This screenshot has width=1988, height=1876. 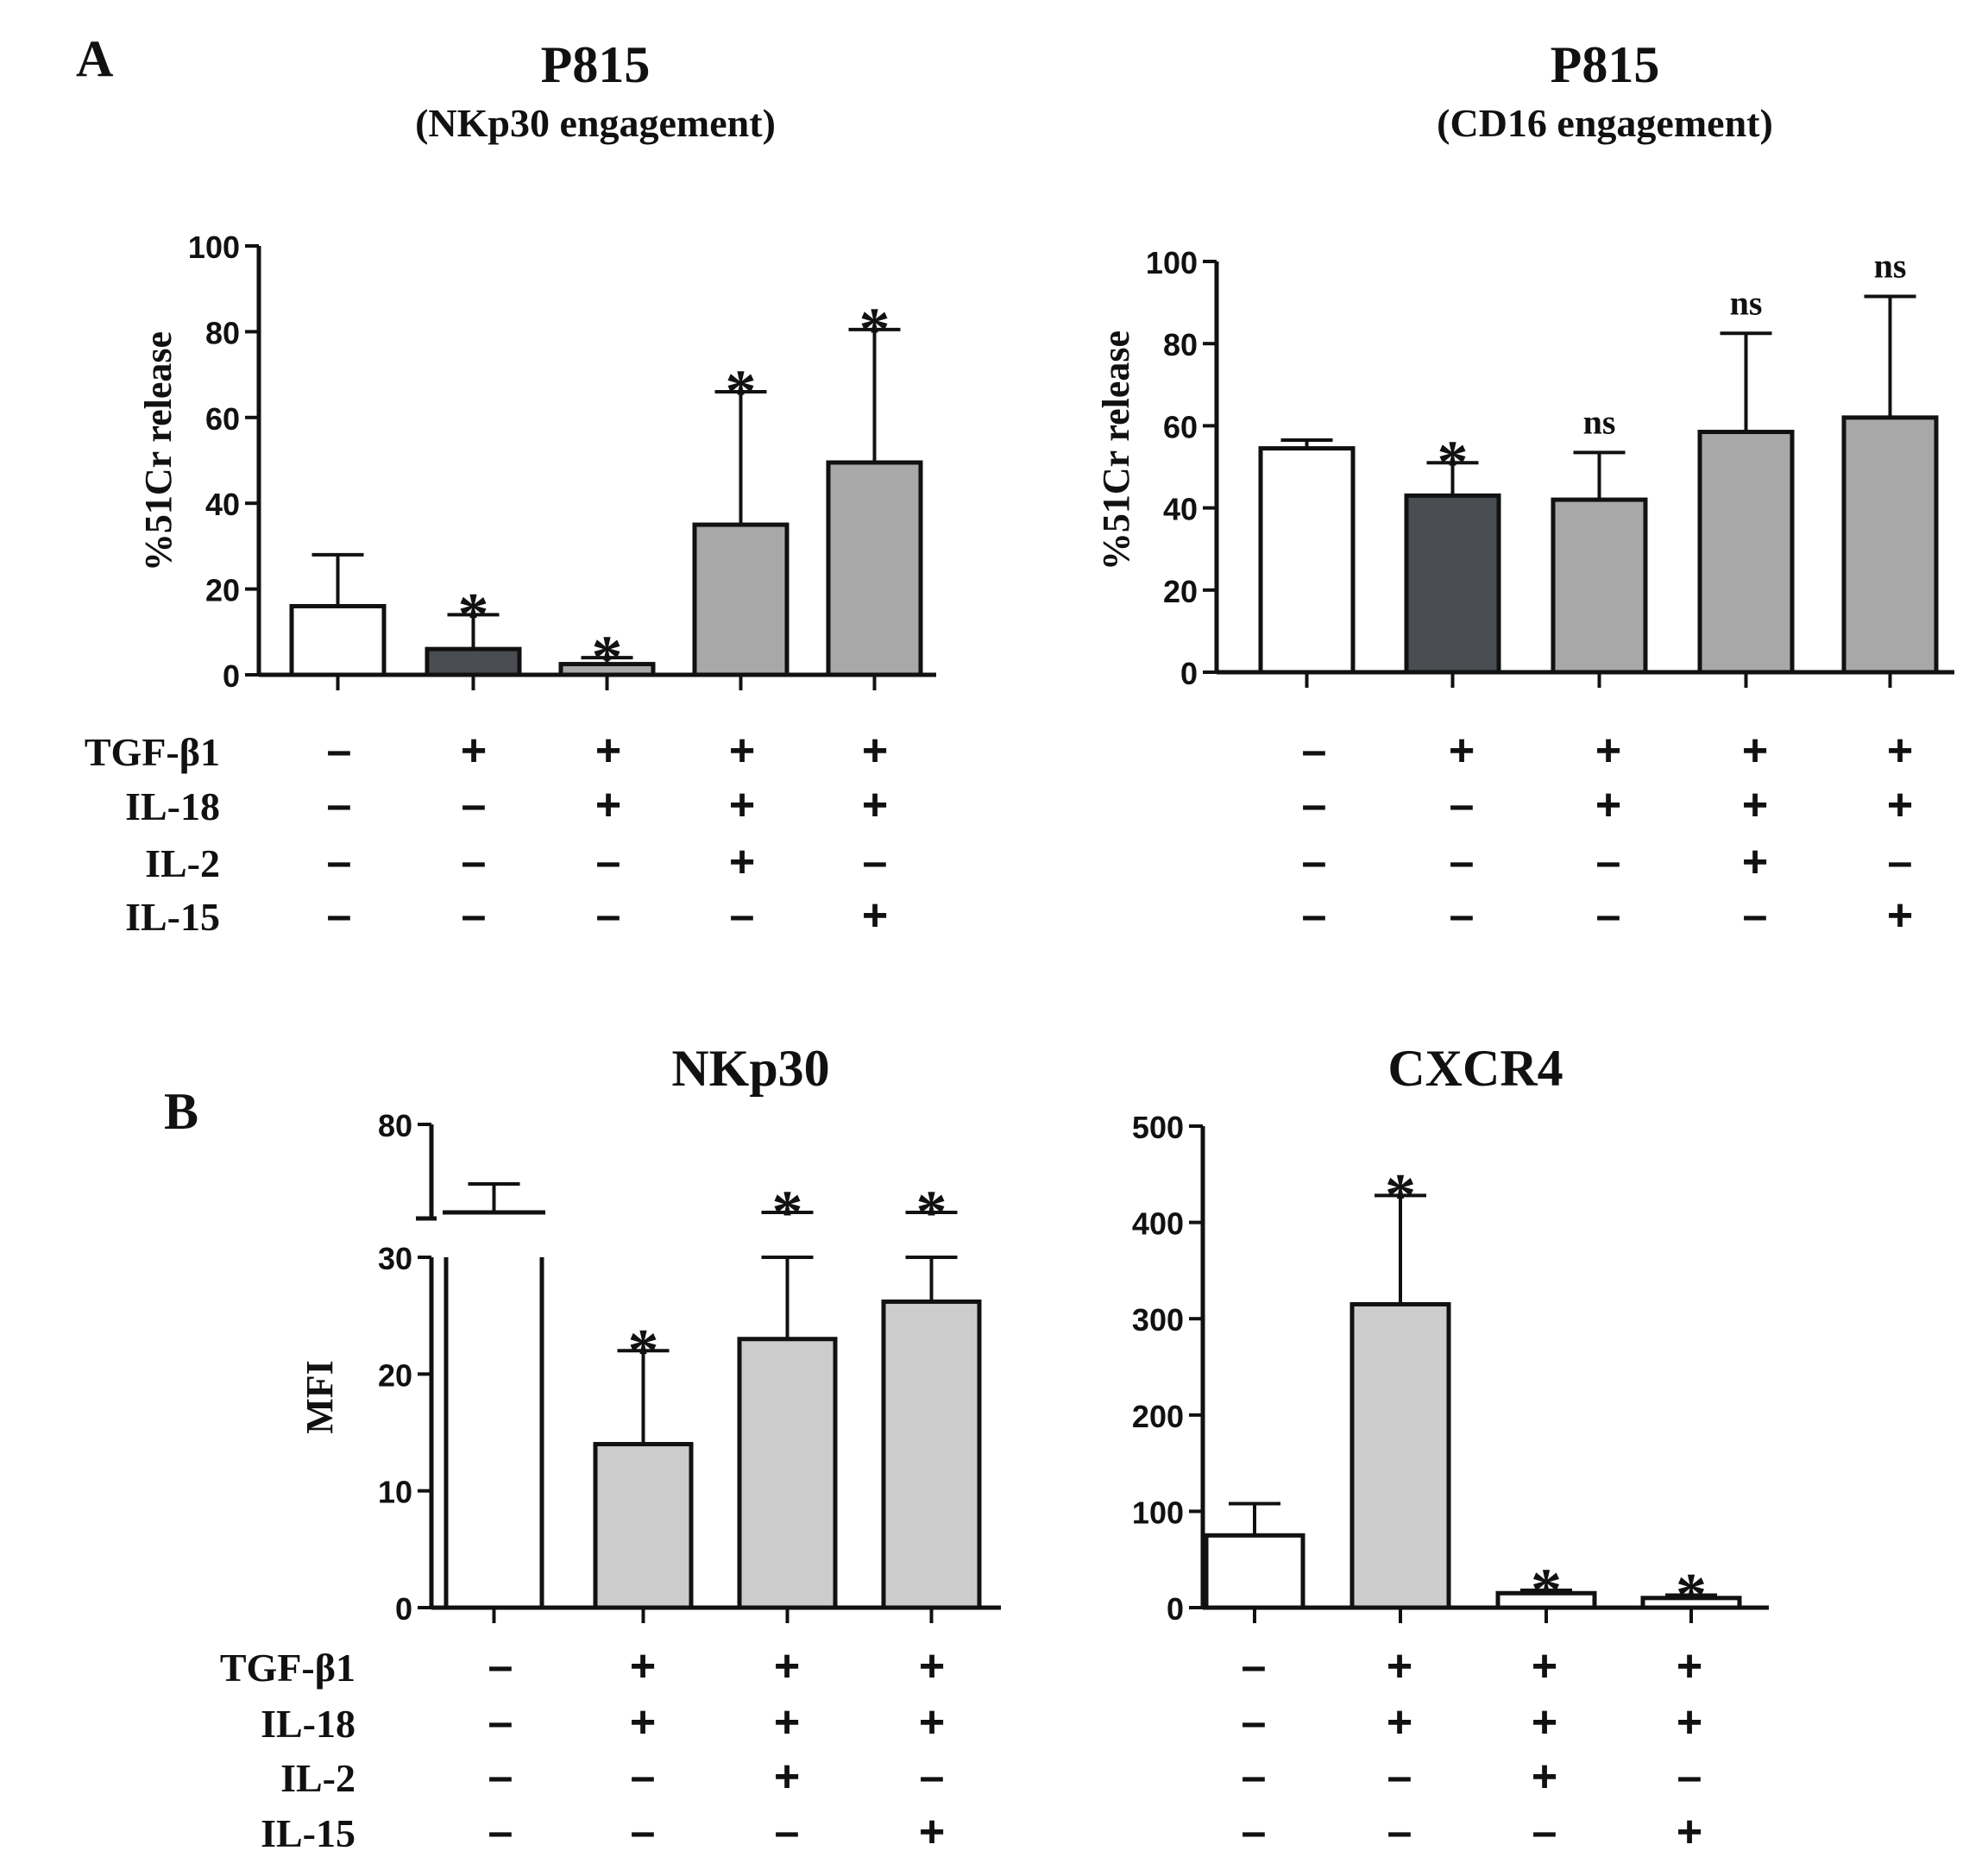 I want to click on factor-label-a-il18: IL-18, so click(x=173, y=806).